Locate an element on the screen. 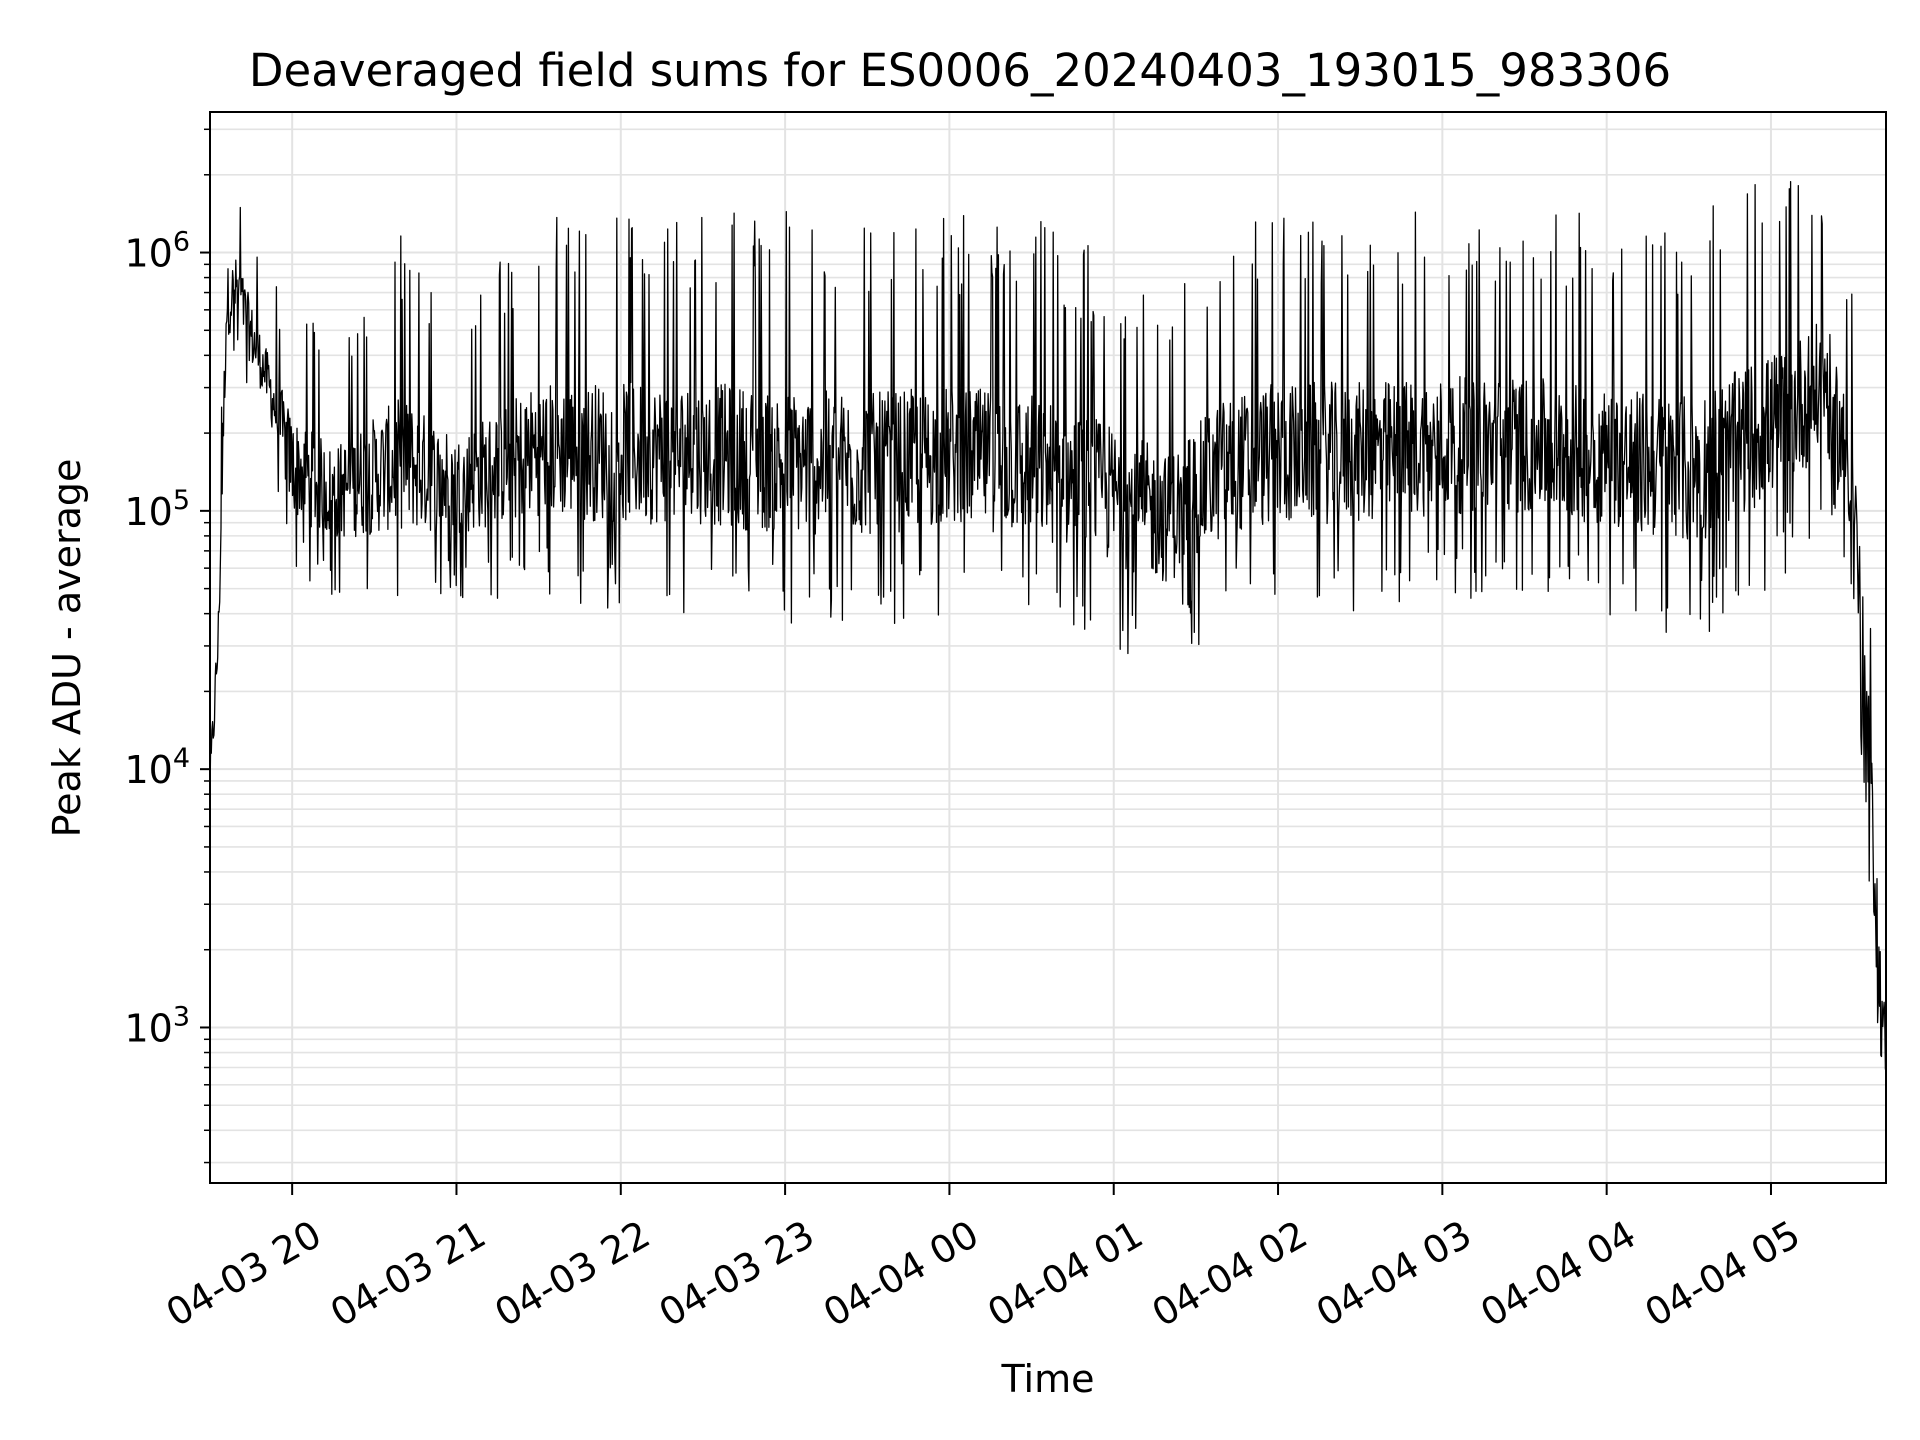 This screenshot has width=1920, height=1440. y-tick-label: 105 is located at coordinates (157, 509).